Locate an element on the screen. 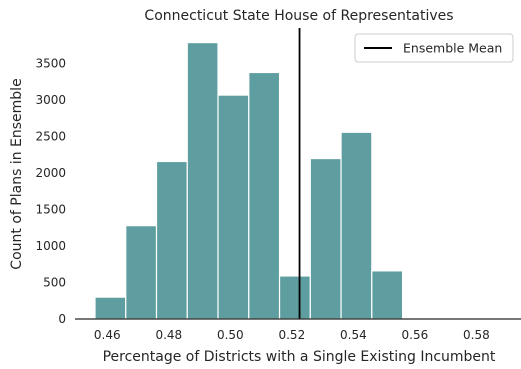 The width and height of the screenshot is (521, 369). x-tick-label: 0.58 is located at coordinates (476, 335).